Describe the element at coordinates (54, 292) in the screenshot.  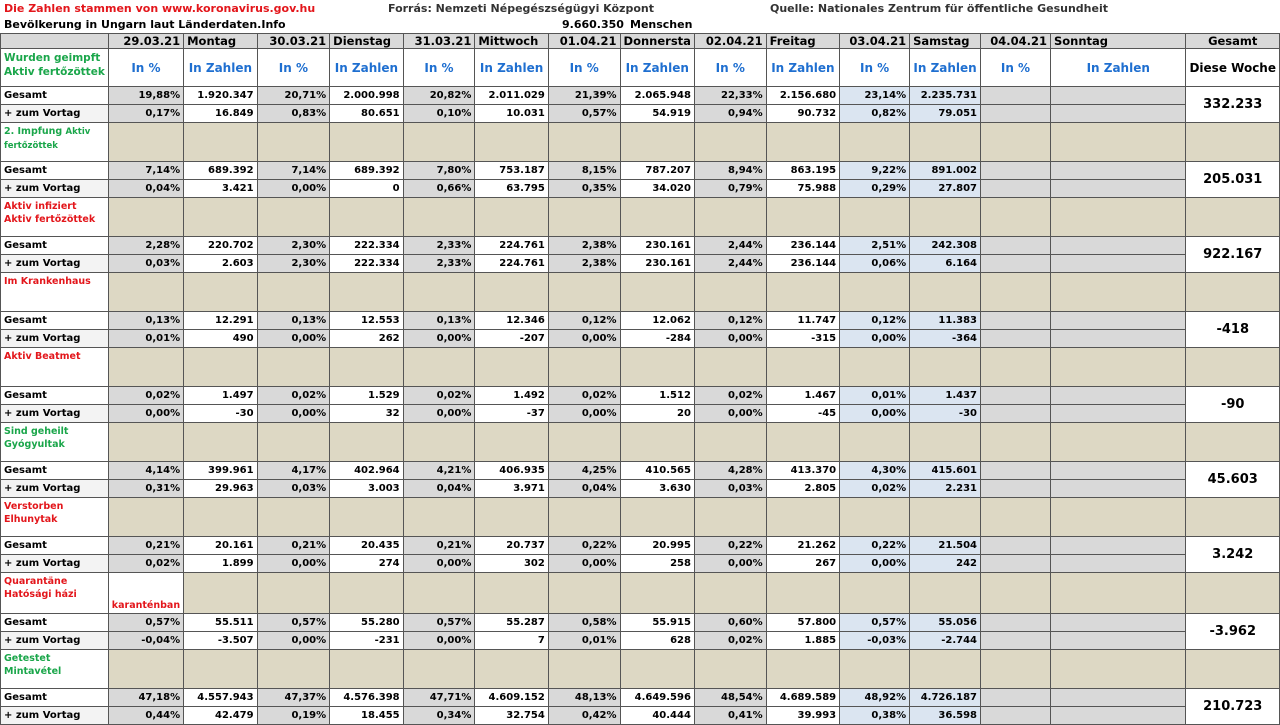
I see `category-label: Im Krankenhaus` at that location.